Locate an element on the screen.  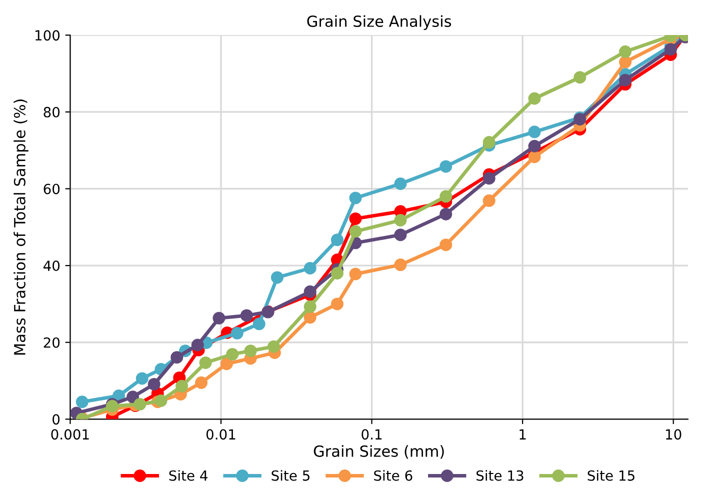
y-tick-label: 40 is located at coordinates (51, 266).